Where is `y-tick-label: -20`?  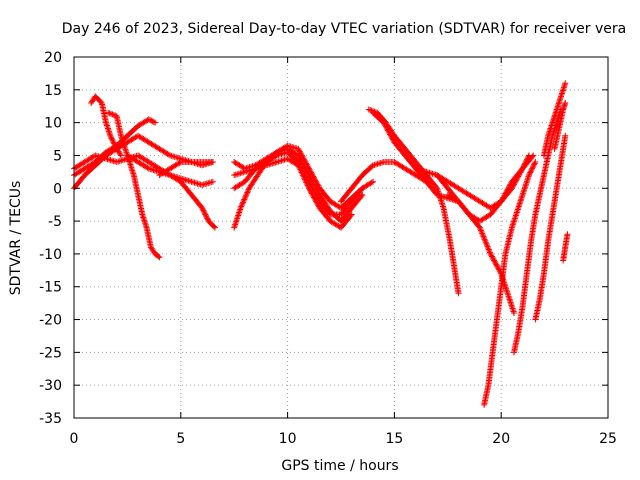
y-tick-label: -20 is located at coordinates (50, 321).